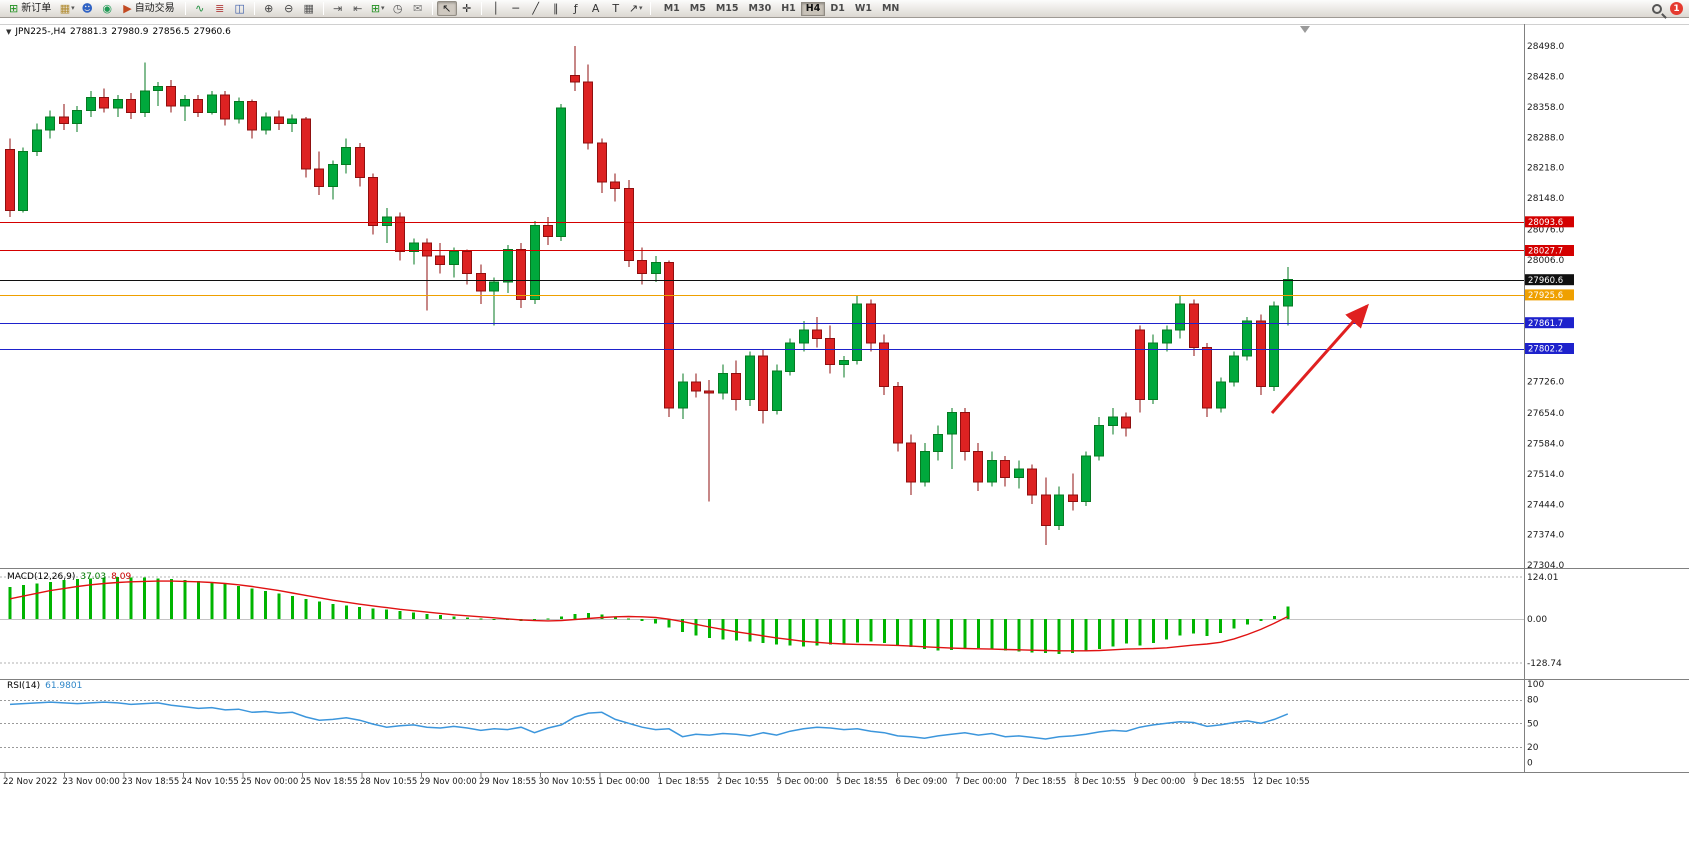 This screenshot has height=856, width=1689. Describe the element at coordinates (863, 8) in the screenshot. I see `timeframe-w1-button: W1` at that location.